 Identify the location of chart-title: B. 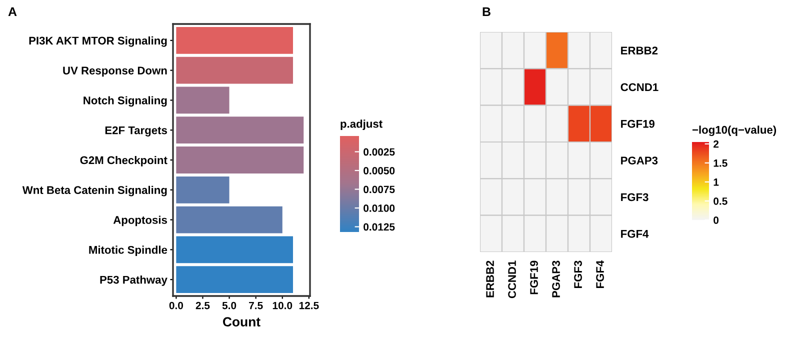
(486, 11).